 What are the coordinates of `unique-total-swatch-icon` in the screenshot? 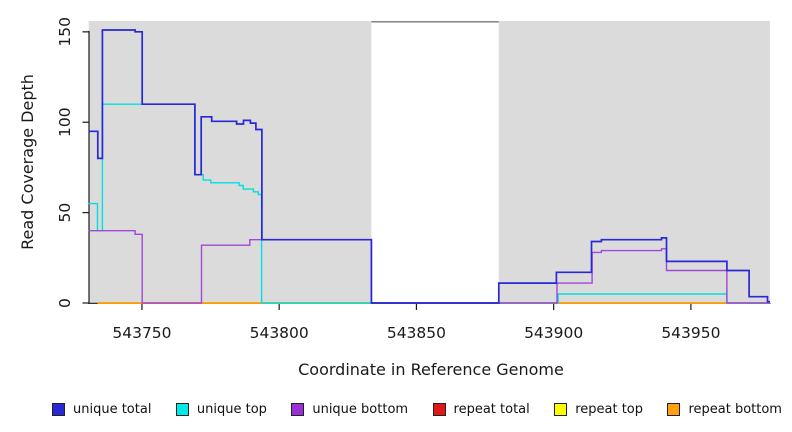 It's located at (58, 409).